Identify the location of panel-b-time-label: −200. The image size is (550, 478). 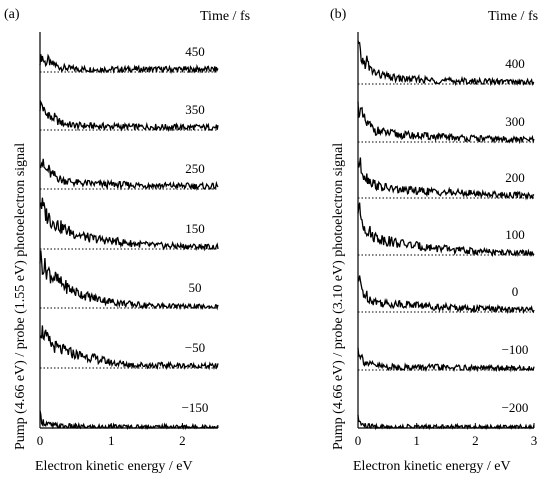
(515, 407).